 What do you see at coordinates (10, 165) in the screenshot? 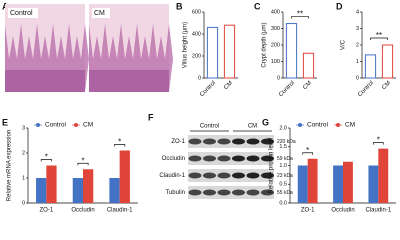
I see `y-axis-title: Relative mRNA expression` at bounding box center [10, 165].